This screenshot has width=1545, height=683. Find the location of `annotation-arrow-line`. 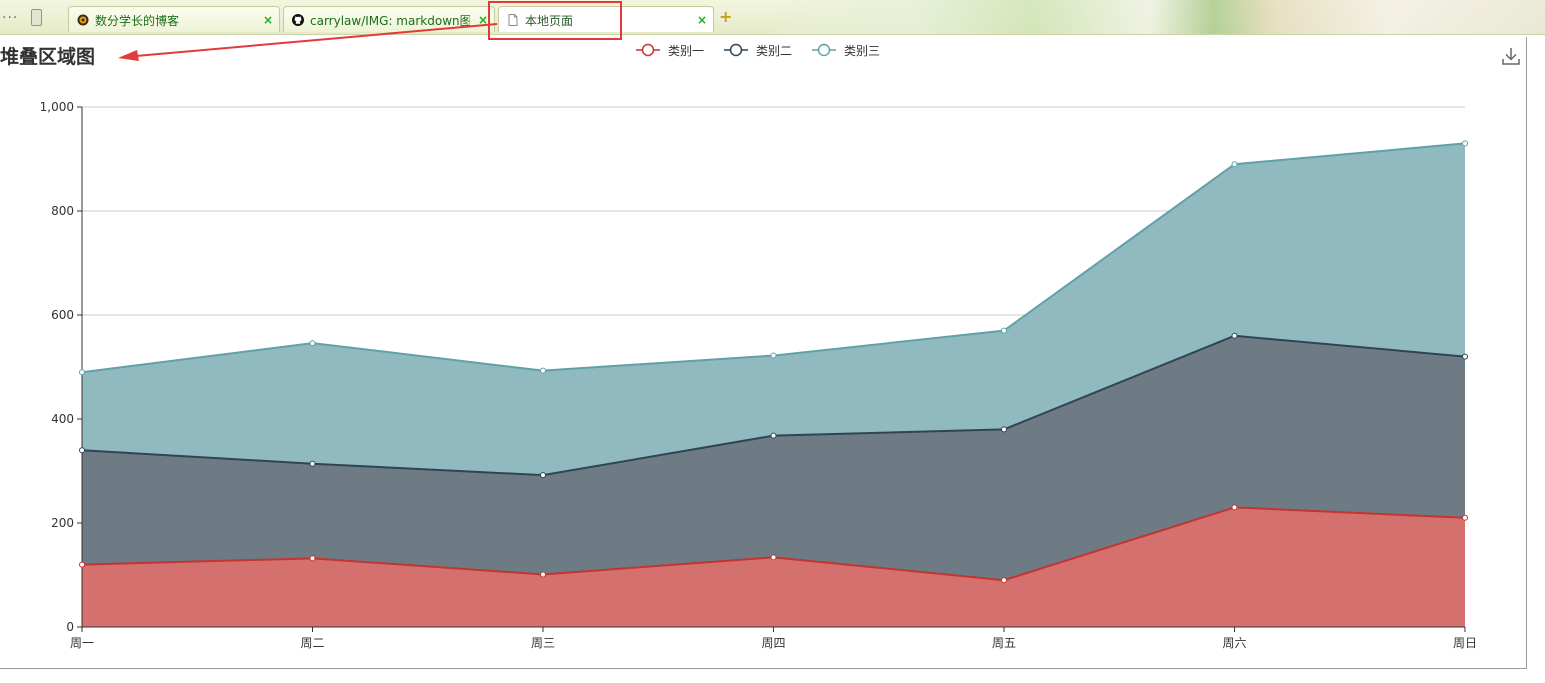

annotation-arrow-line is located at coordinates (316, 40).